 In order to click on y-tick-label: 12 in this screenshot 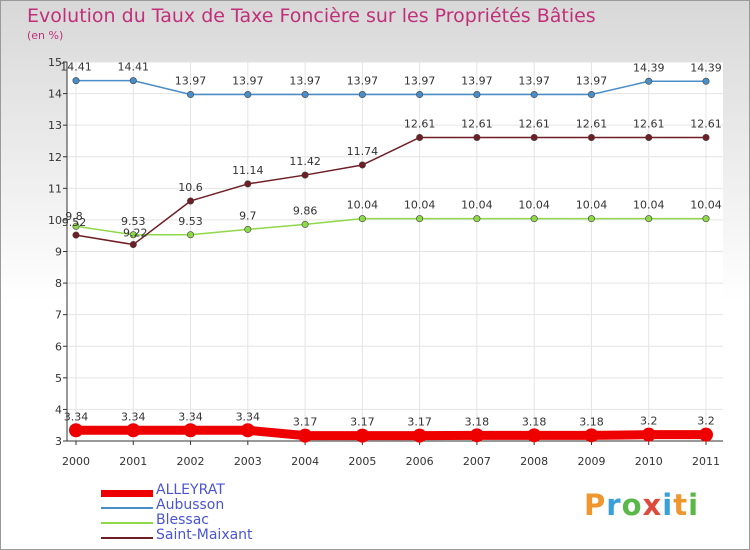, I will do `click(55, 157)`.